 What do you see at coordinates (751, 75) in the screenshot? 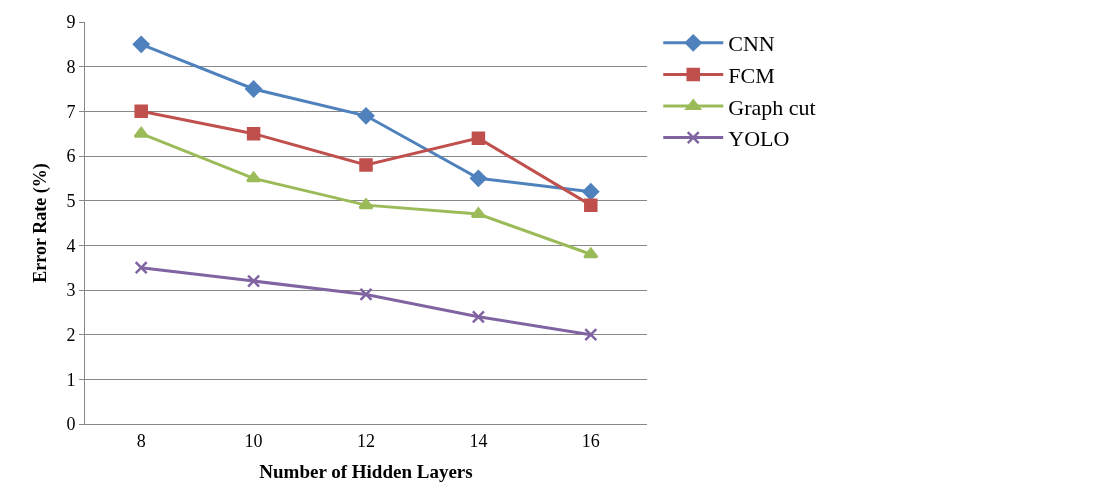
I see `legend-label: FCM` at bounding box center [751, 75].